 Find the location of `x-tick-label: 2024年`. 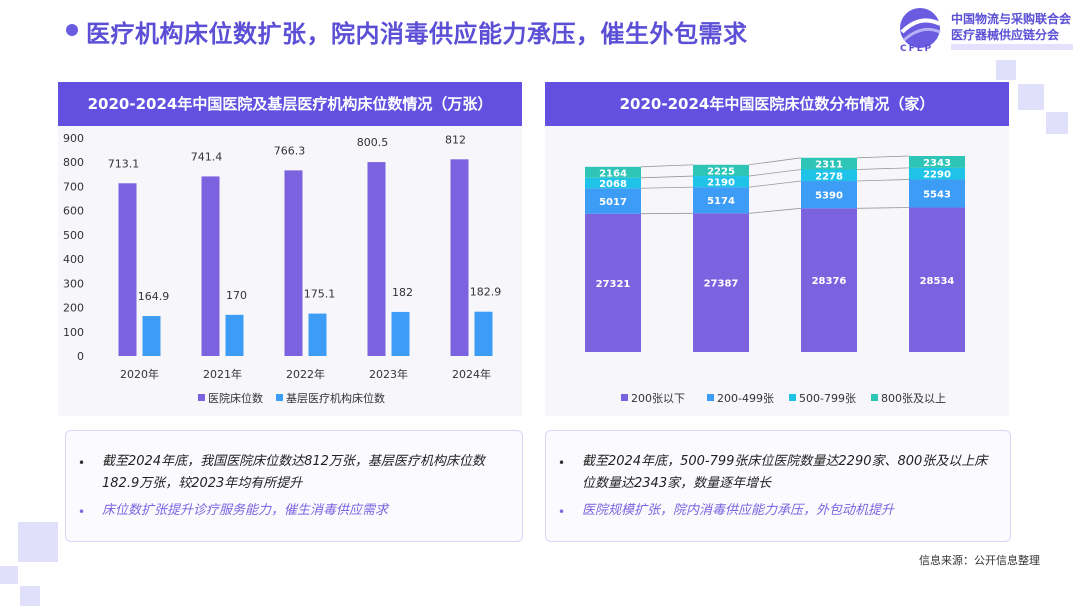

x-tick-label: 2024年 is located at coordinates (471, 374).